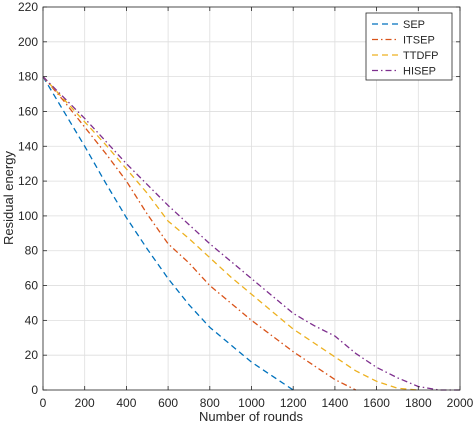 The width and height of the screenshot is (474, 429). I want to click on legend-box, so click(409, 46).